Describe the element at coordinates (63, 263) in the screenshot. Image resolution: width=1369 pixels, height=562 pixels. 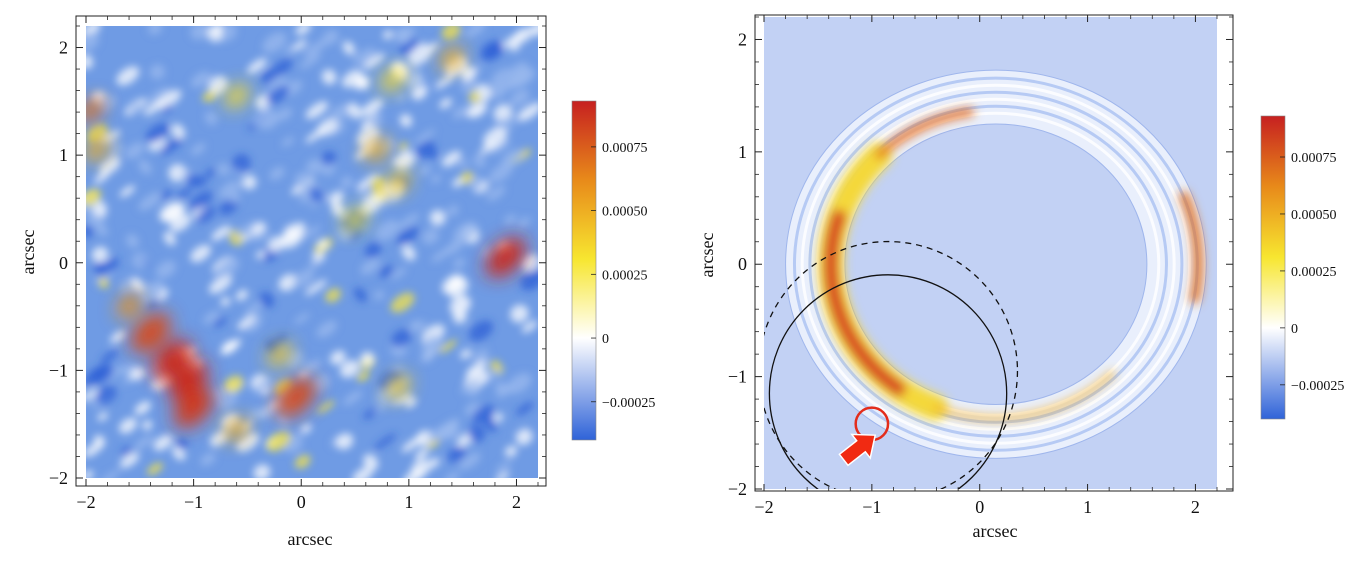
I see `left-y-tick-label: 0` at that location.